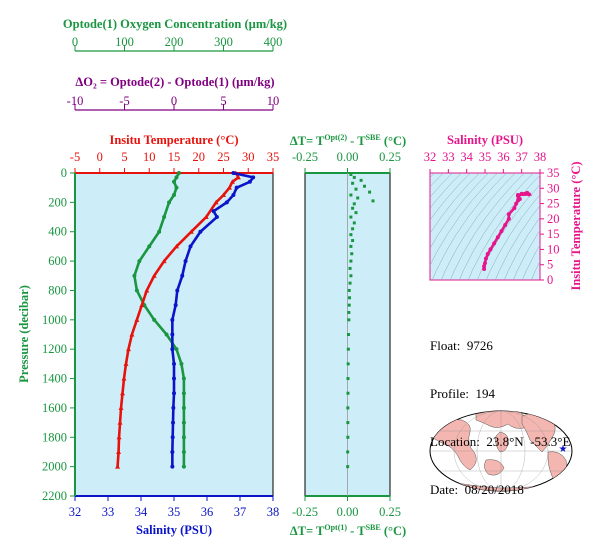  I want to click on oxygen-tick-label: 0, so click(75, 42).